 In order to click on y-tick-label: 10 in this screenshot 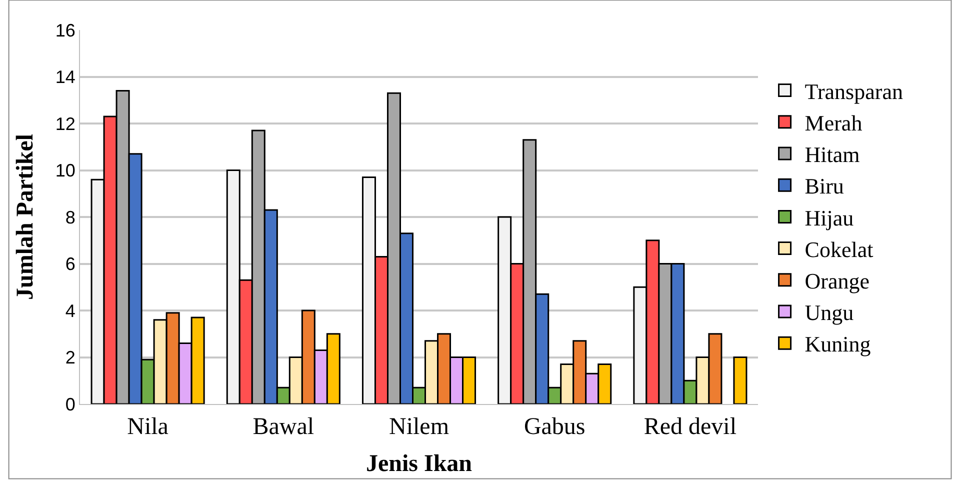, I will do `click(65, 170)`.